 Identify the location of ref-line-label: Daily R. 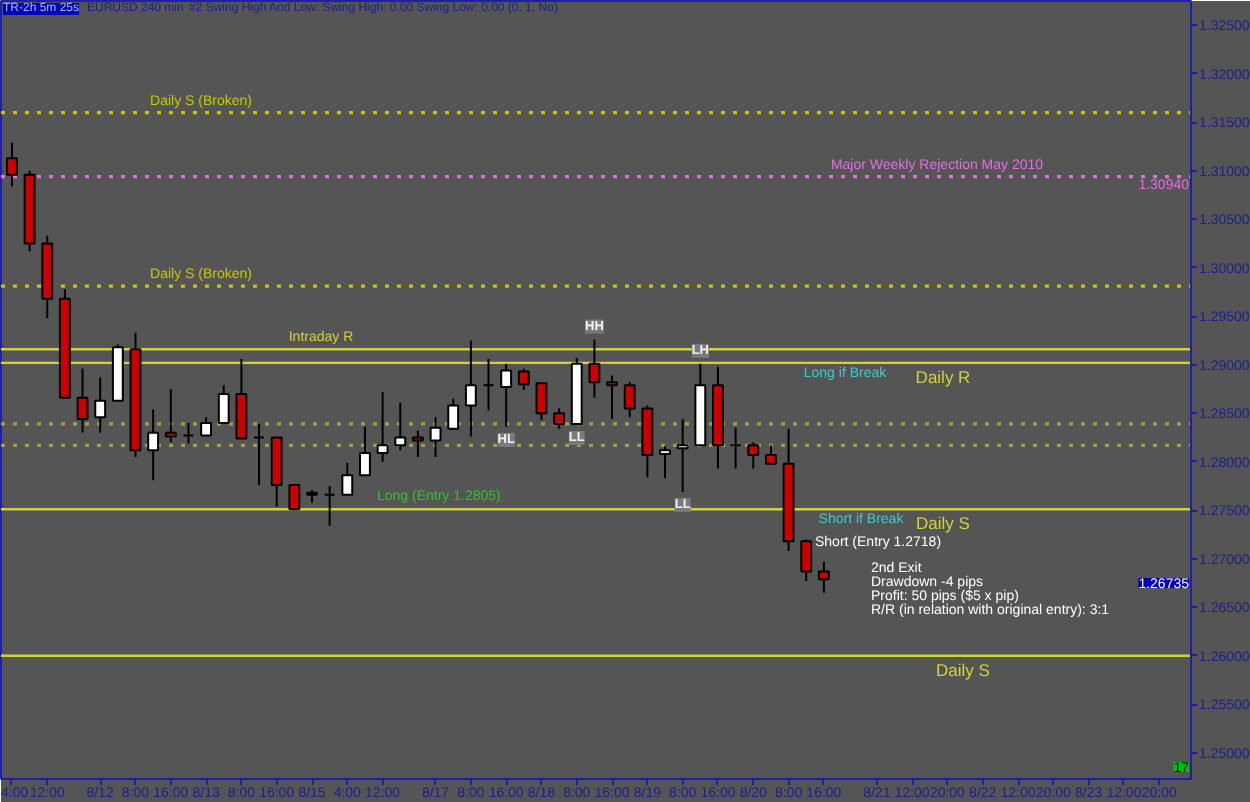
(943, 376).